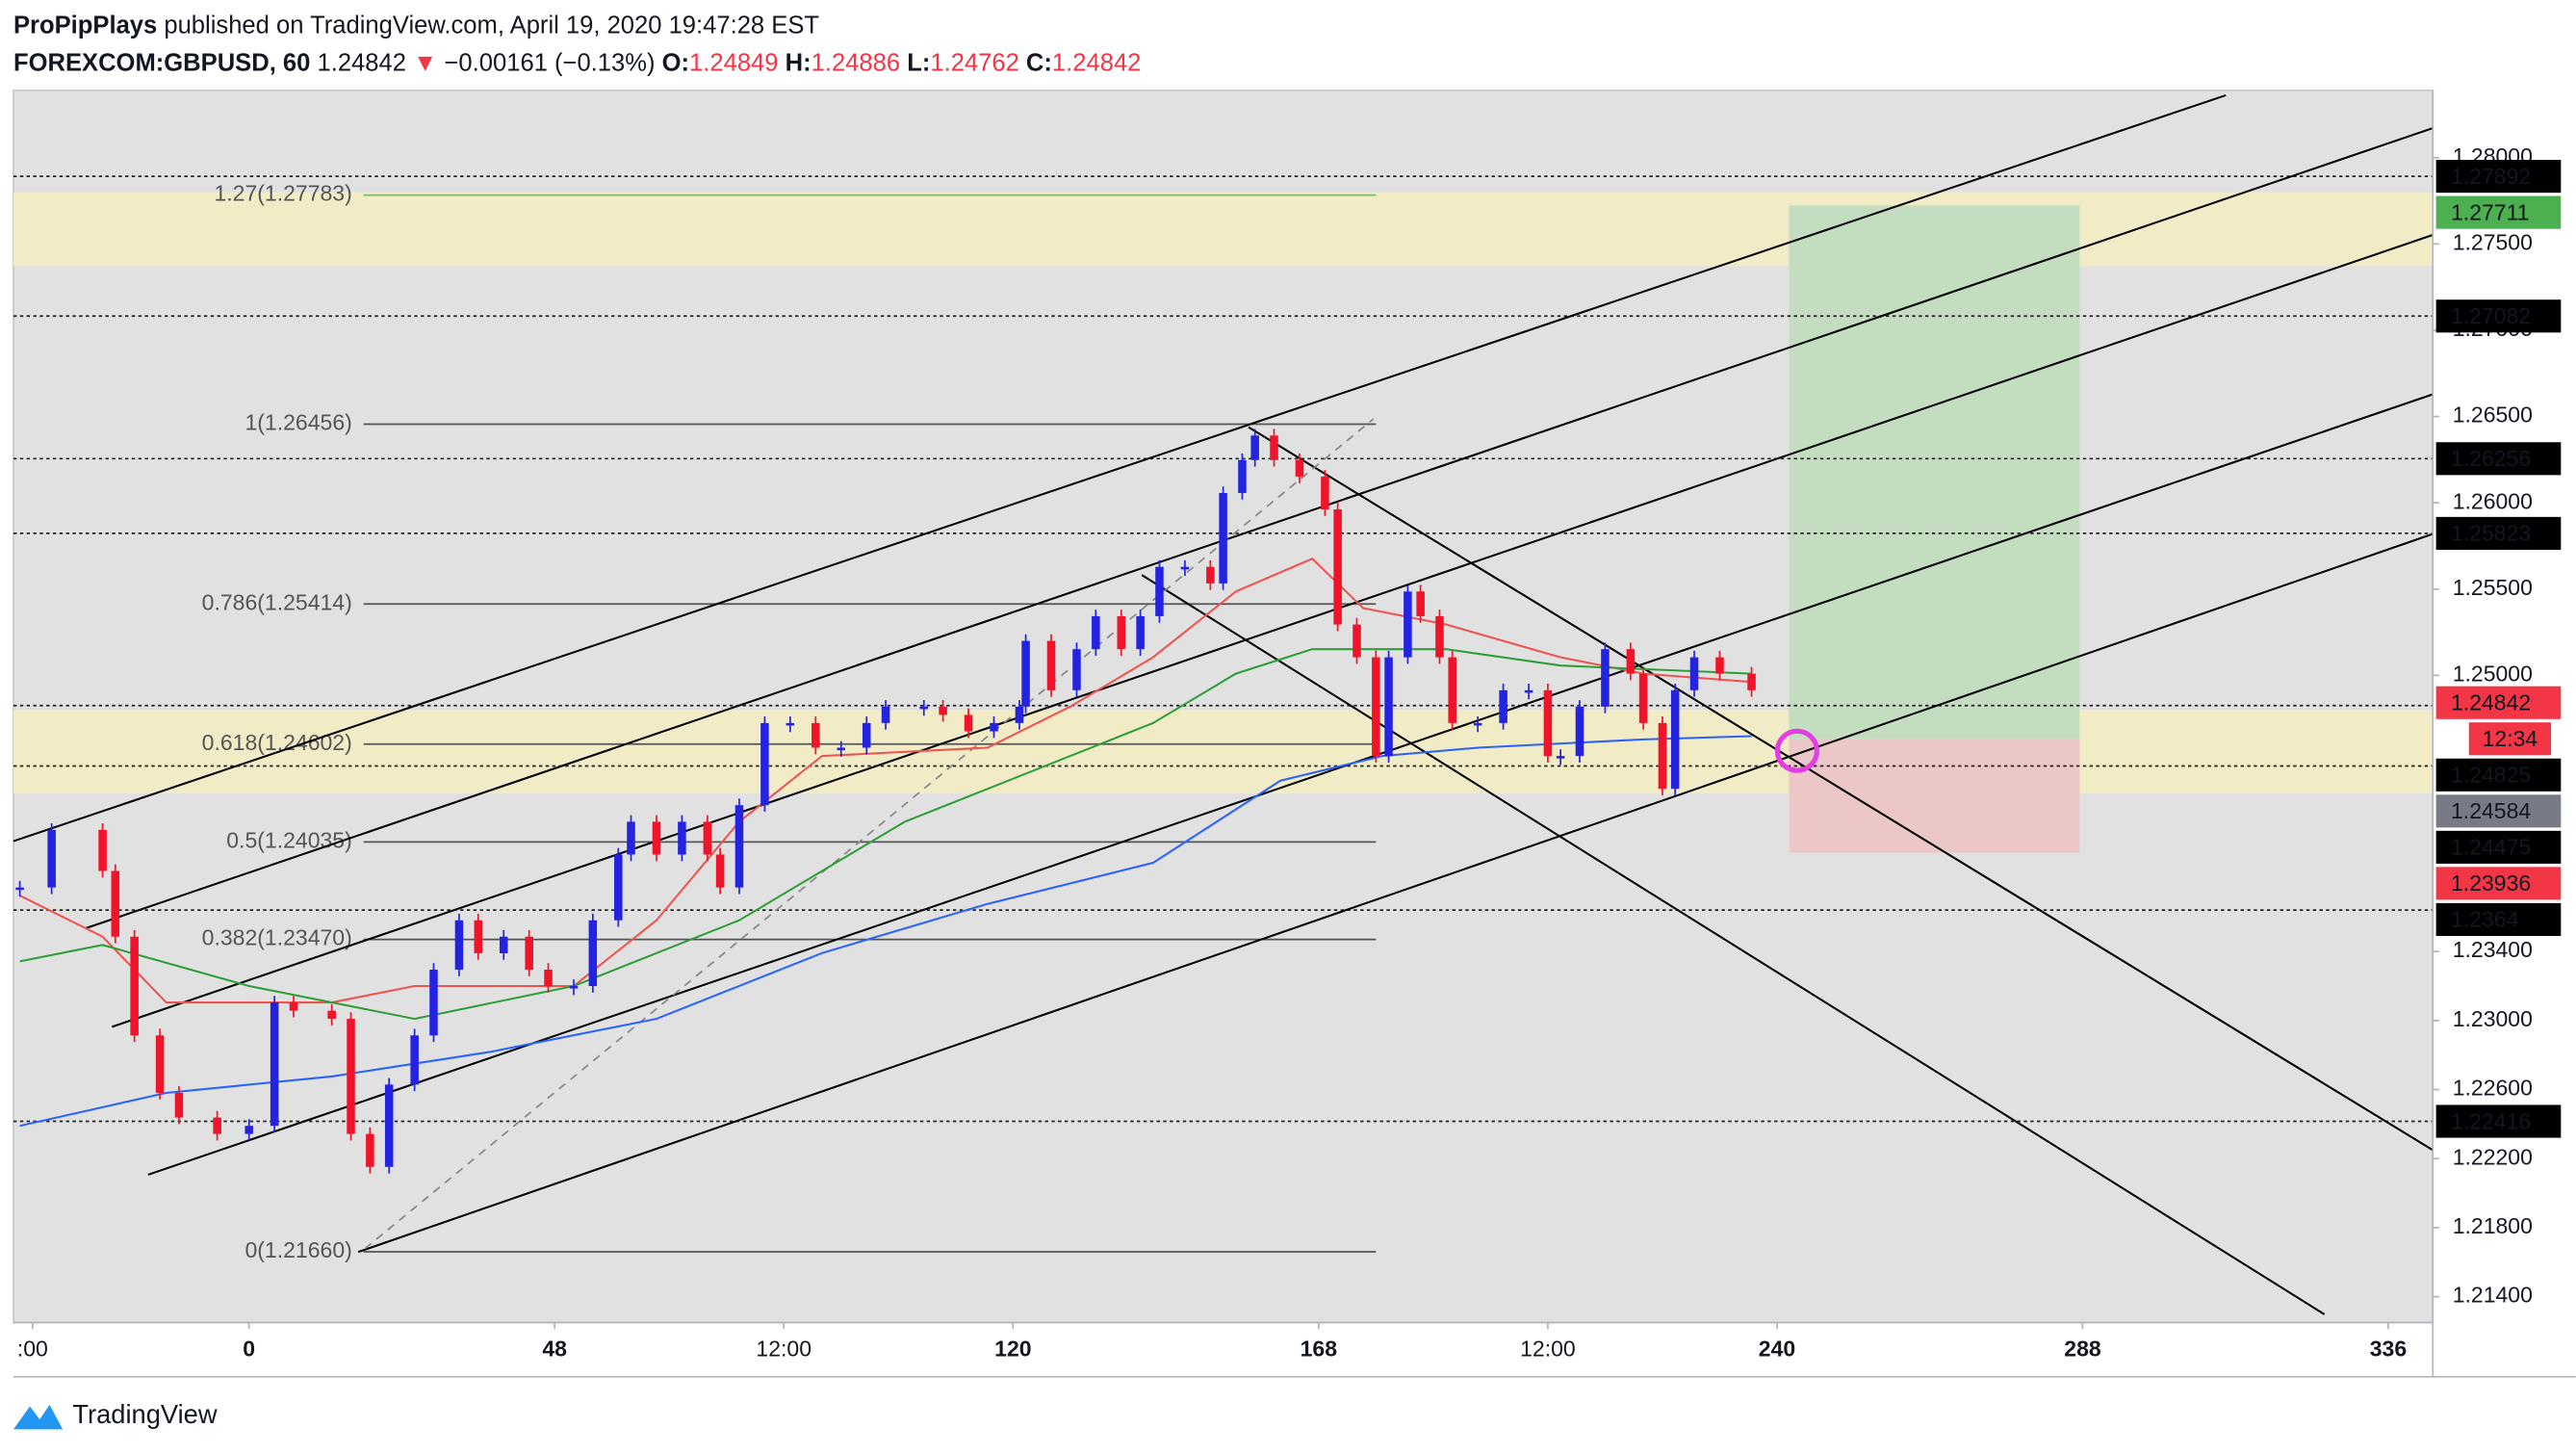 The width and height of the screenshot is (2576, 1454). Describe the element at coordinates (85, 25) in the screenshot. I see `author: ProPipPlays` at that location.